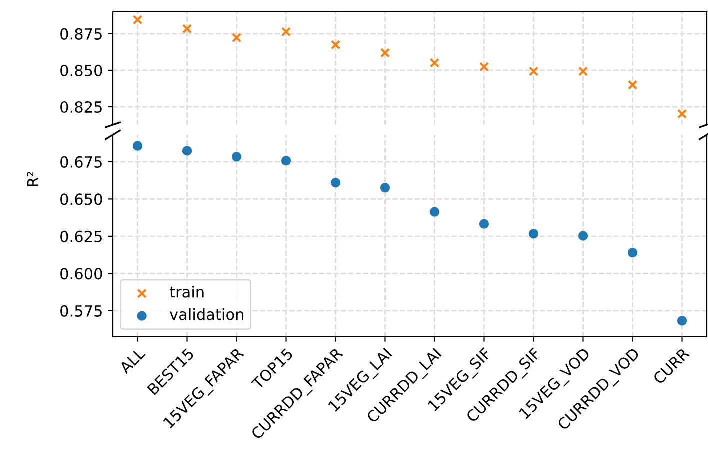 The image size is (708, 455). What do you see at coordinates (132, 360) in the screenshot?
I see `x-tick-label: ALL` at bounding box center [132, 360].